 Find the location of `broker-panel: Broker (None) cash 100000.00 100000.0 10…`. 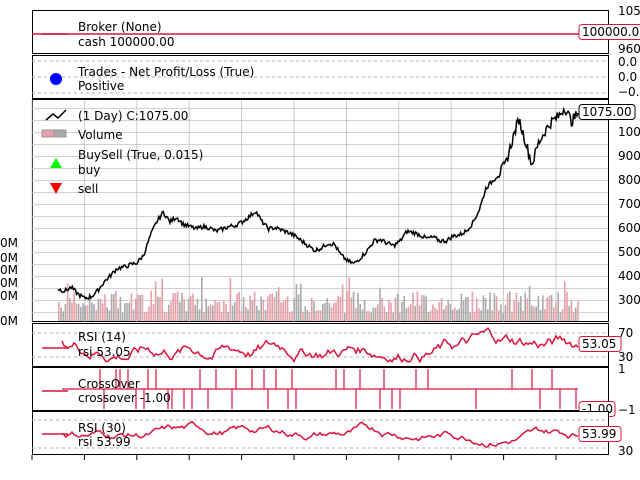

broker-panel: Broker (None) cash 100000.00 100000.0 10… is located at coordinates (336, 30).